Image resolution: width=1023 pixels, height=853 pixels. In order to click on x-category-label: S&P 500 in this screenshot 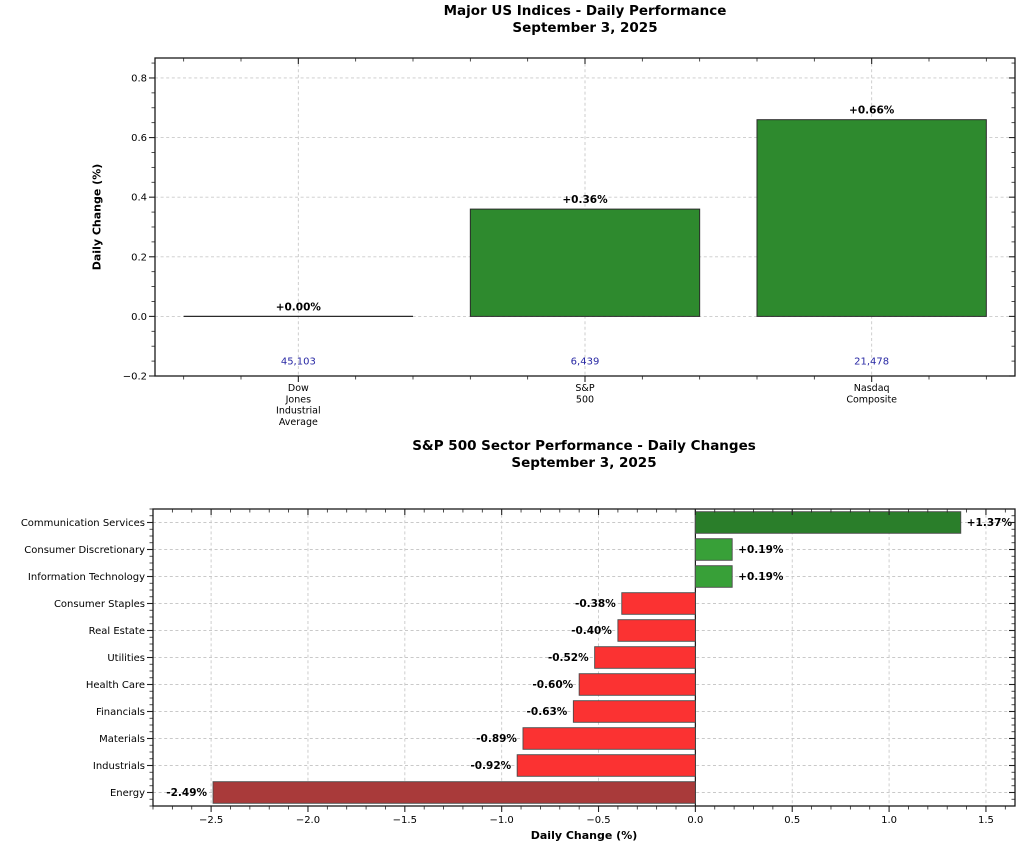, I will do `click(584, 394)`.